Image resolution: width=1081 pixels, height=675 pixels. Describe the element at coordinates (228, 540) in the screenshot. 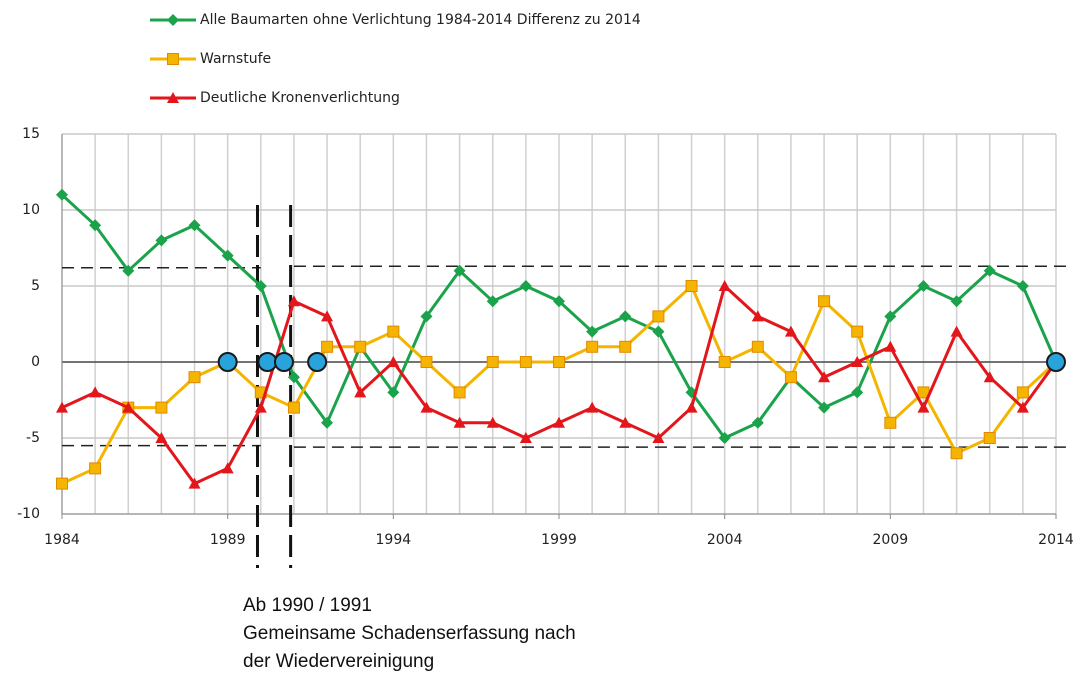

I see `x-tick-label: 1989` at that location.